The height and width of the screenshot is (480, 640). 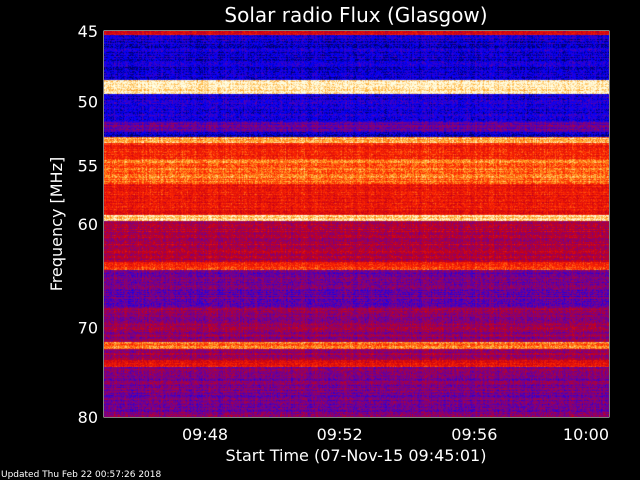 I want to click on x-axis-label: Start Time (07-Nov-15 09:45:01), so click(x=356, y=455).